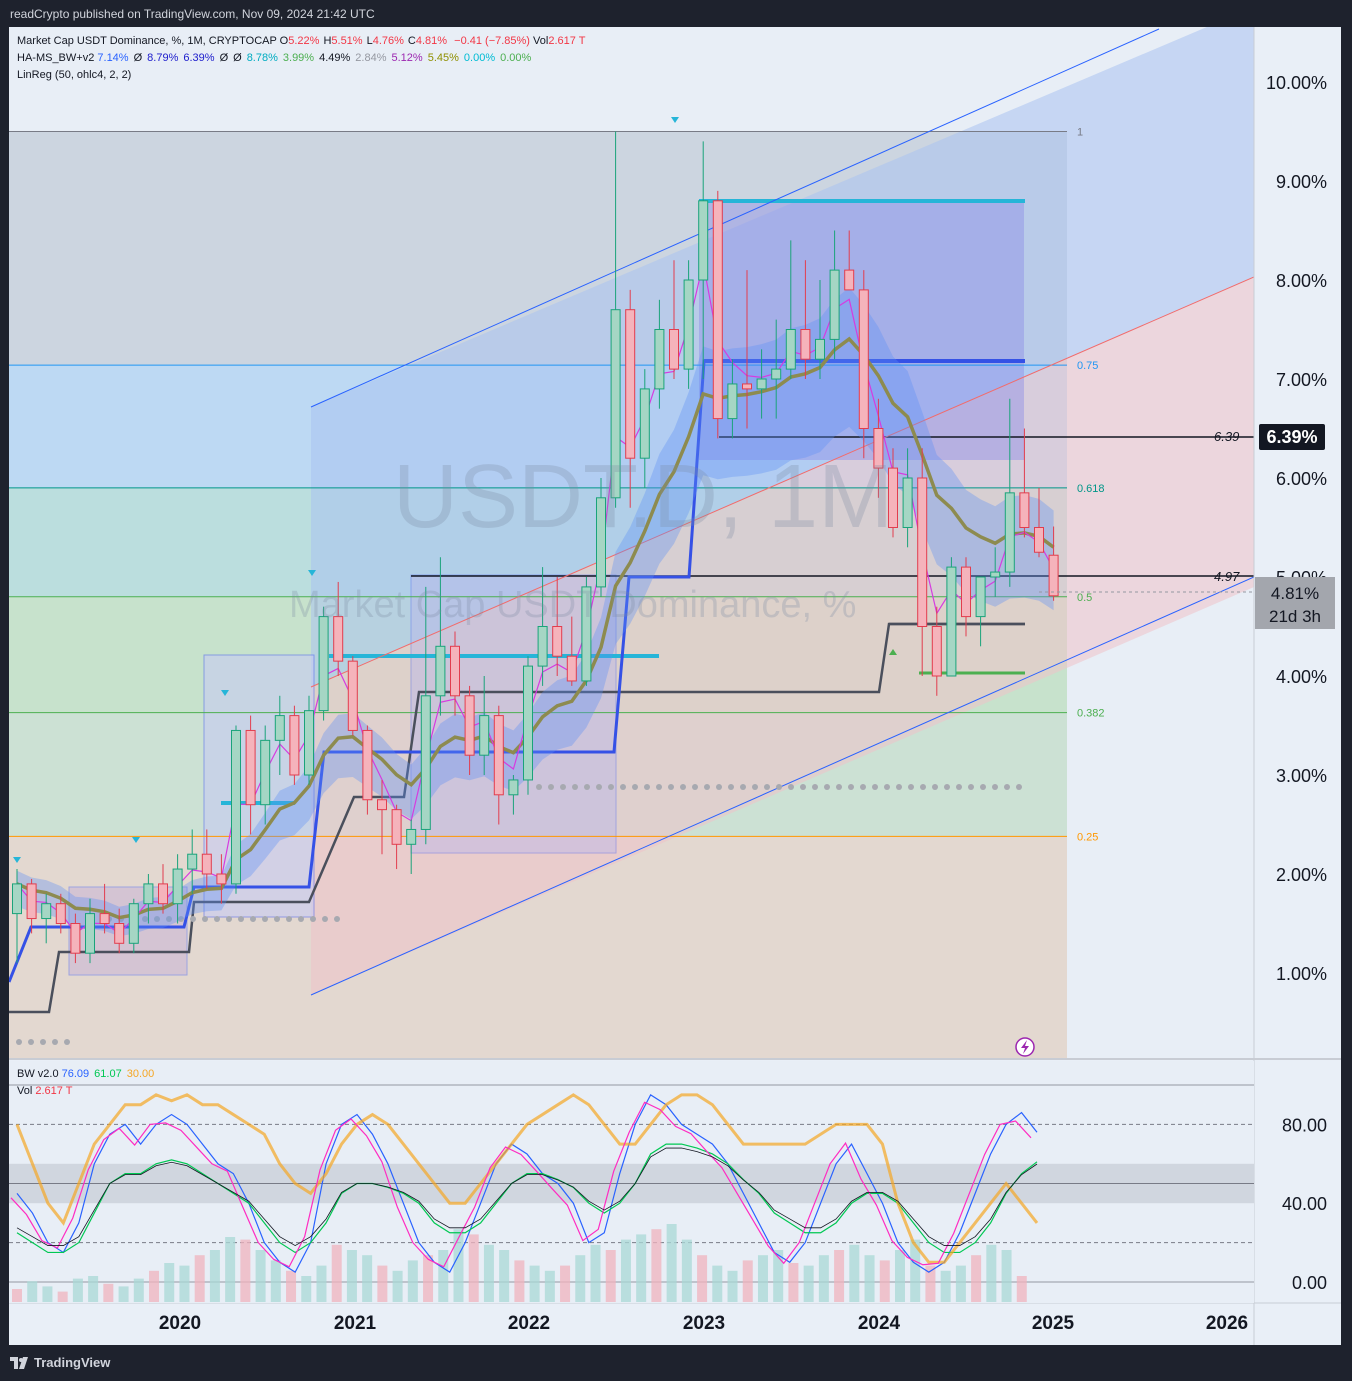 This screenshot has width=1352, height=1381. I want to click on sub-y-tick-label: 80.00, so click(1304, 1125).